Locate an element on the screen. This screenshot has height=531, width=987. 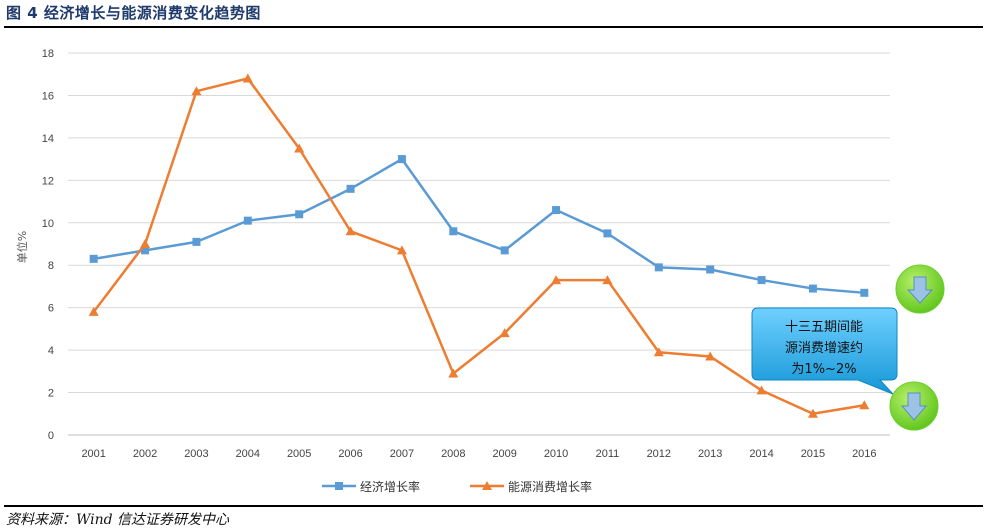
legend-marker-gdp is located at coordinates (339, 486).